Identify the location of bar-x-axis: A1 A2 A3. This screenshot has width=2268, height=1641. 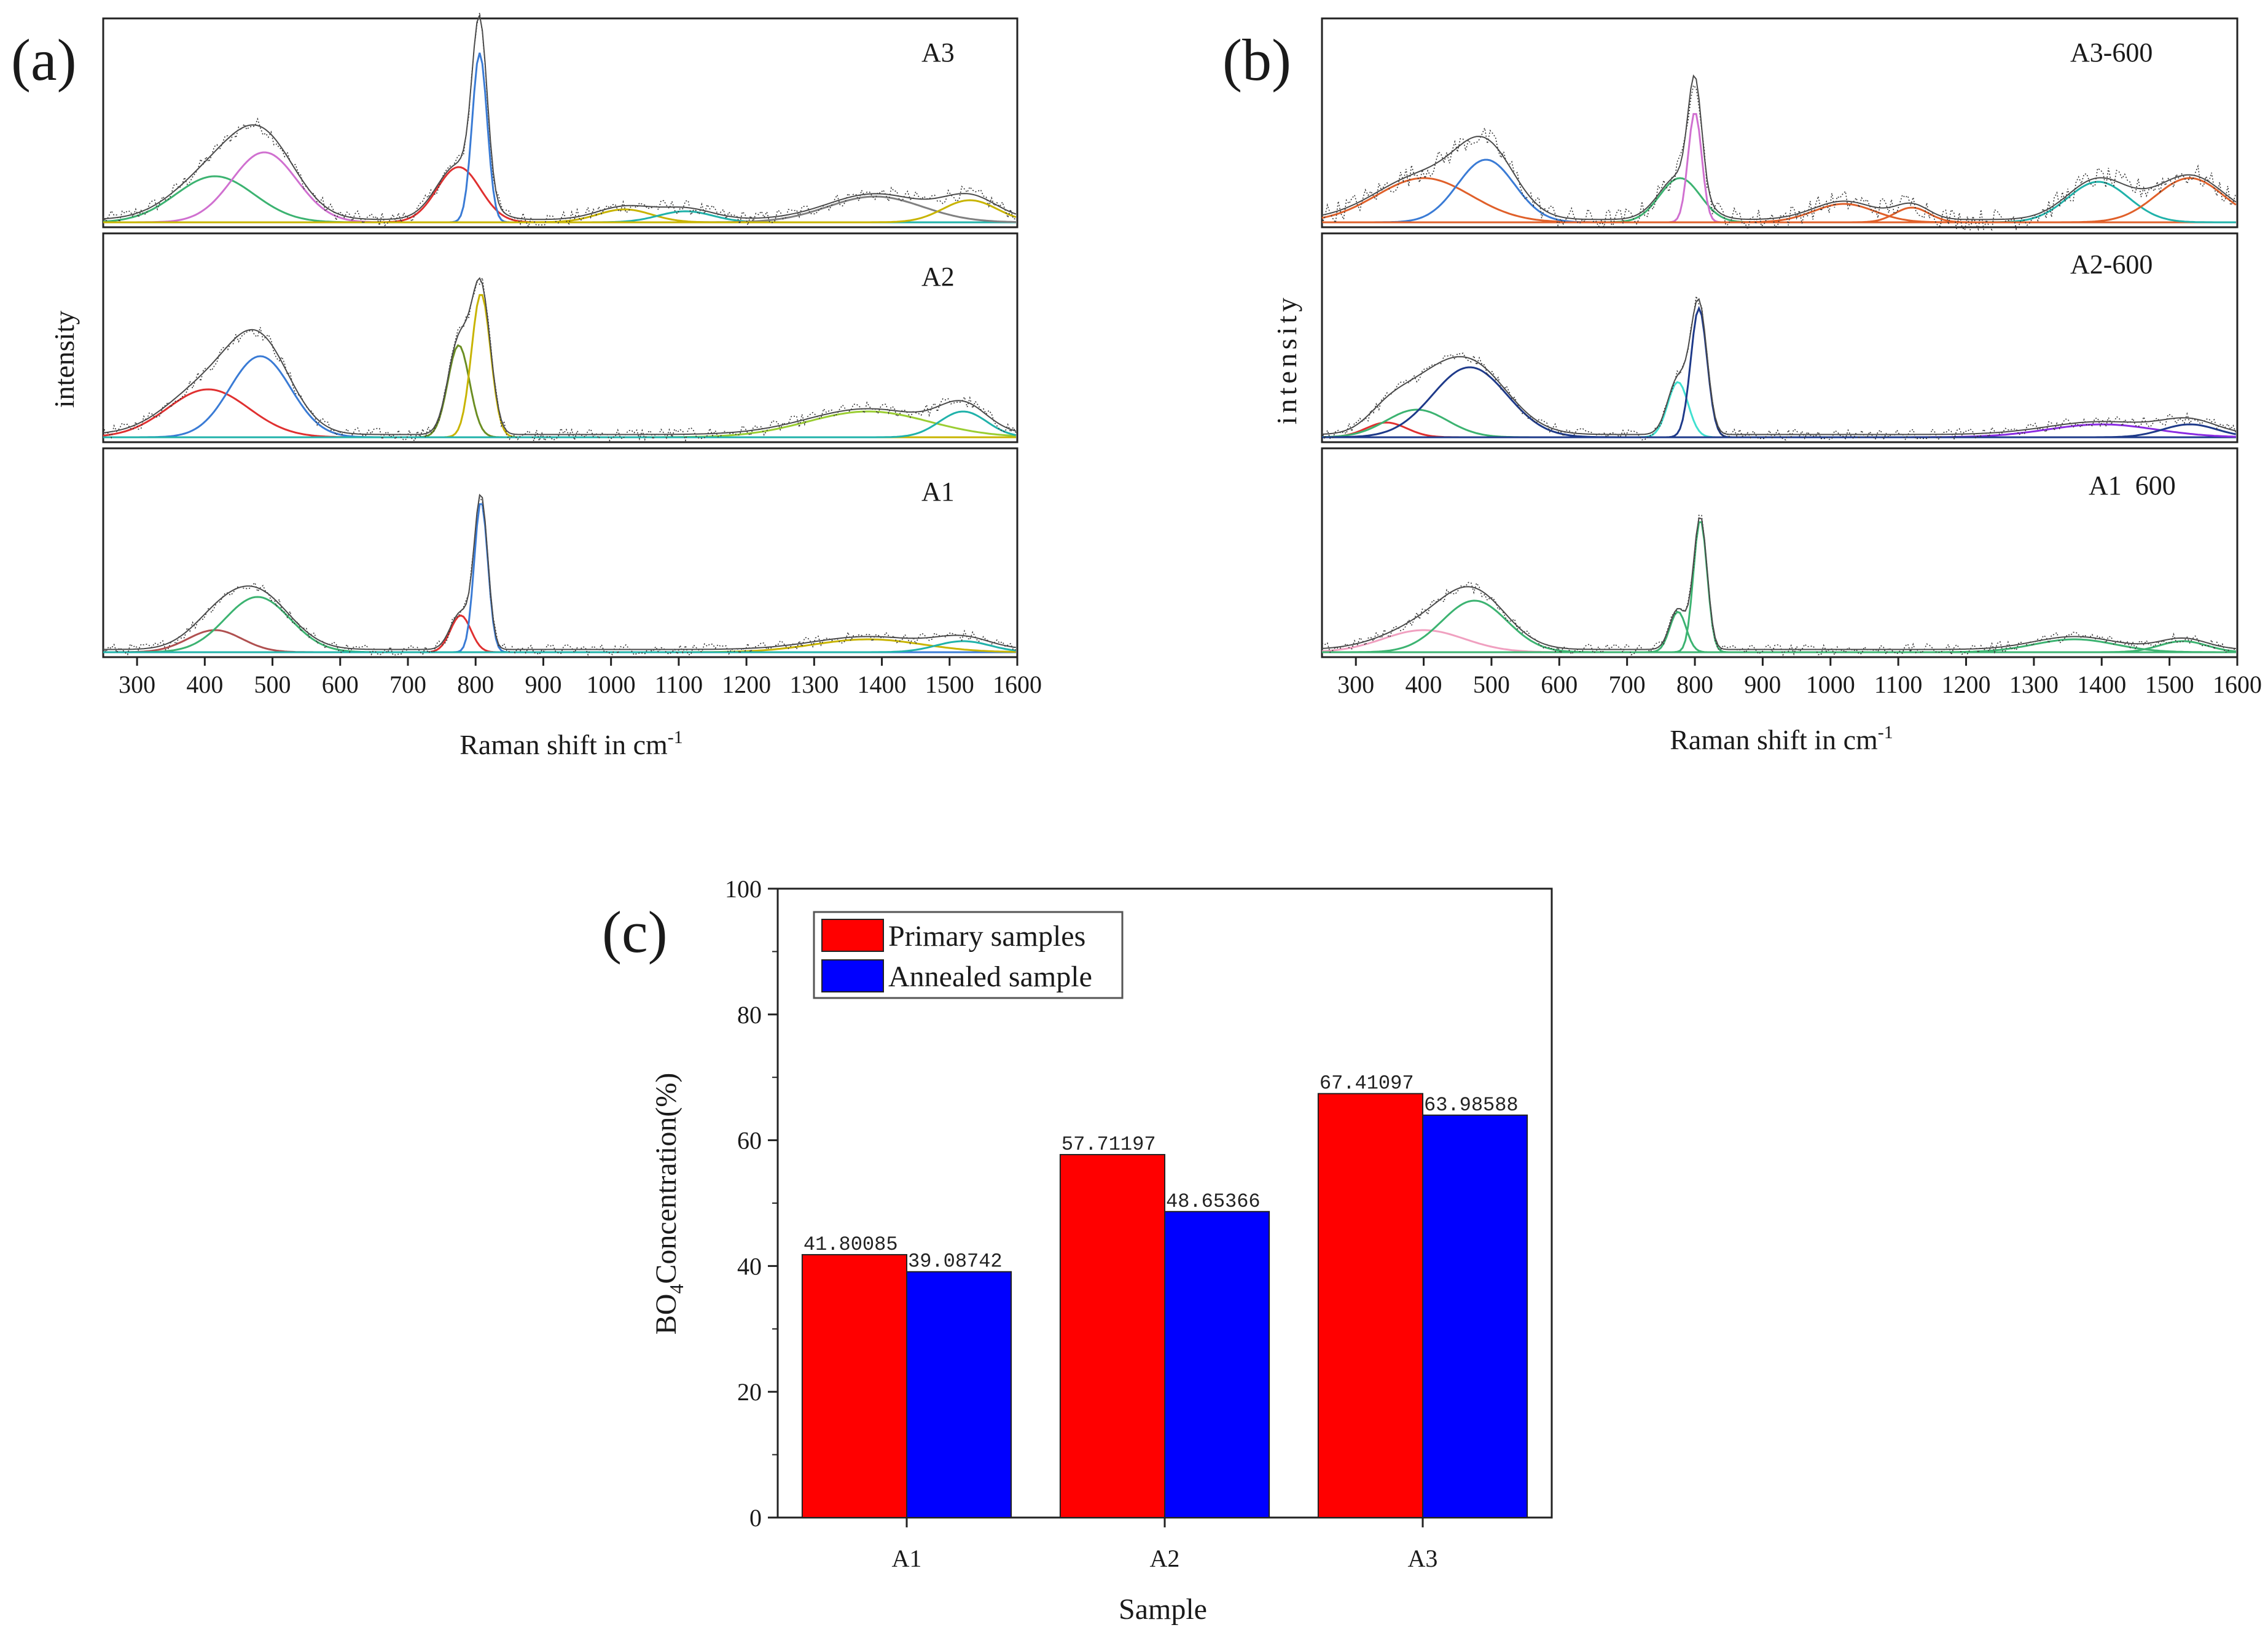
(1165, 1545).